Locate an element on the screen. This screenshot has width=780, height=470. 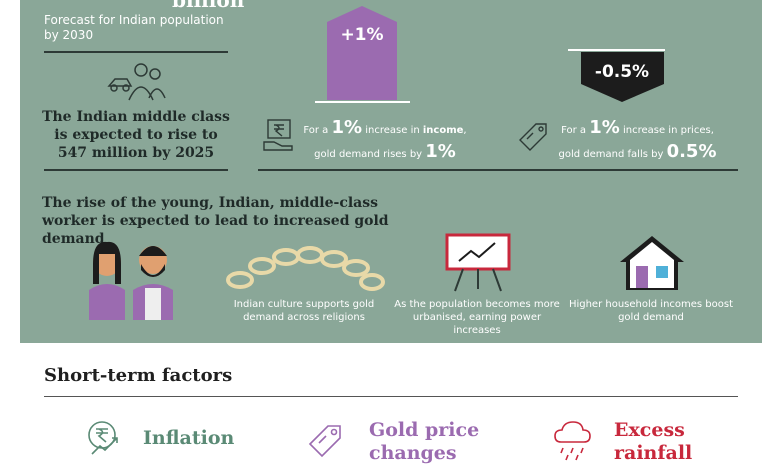
line: For a 1% increase in prices, is located at coordinates (637, 129).